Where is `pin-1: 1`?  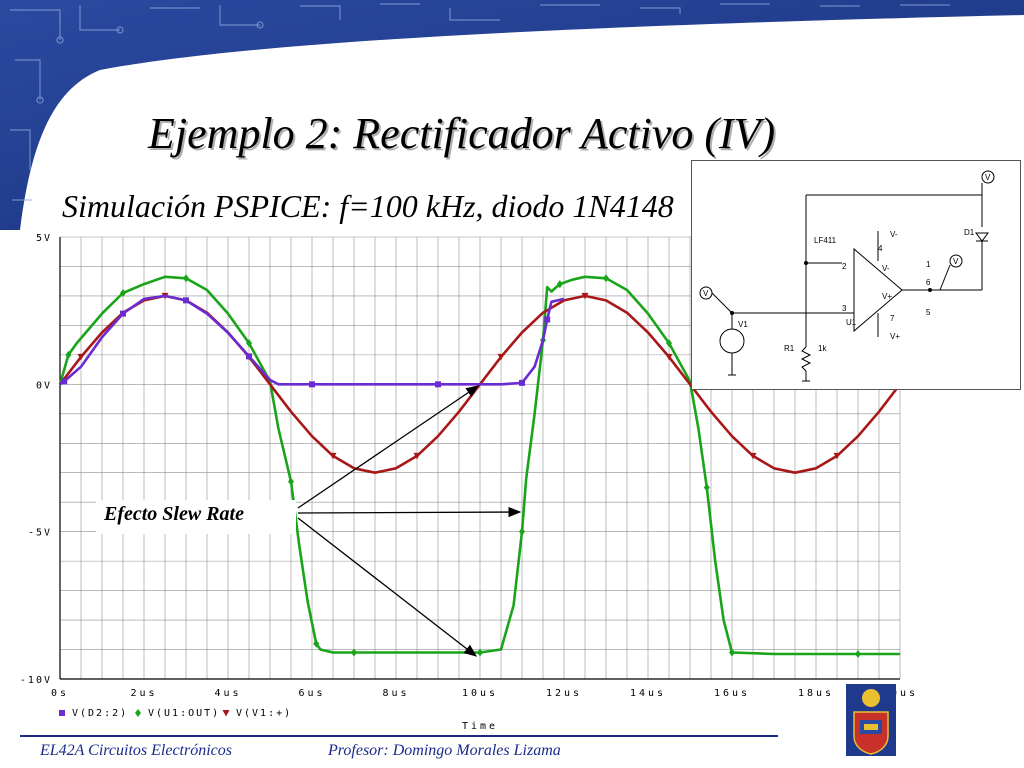
pin-1: 1 is located at coordinates (928, 264).